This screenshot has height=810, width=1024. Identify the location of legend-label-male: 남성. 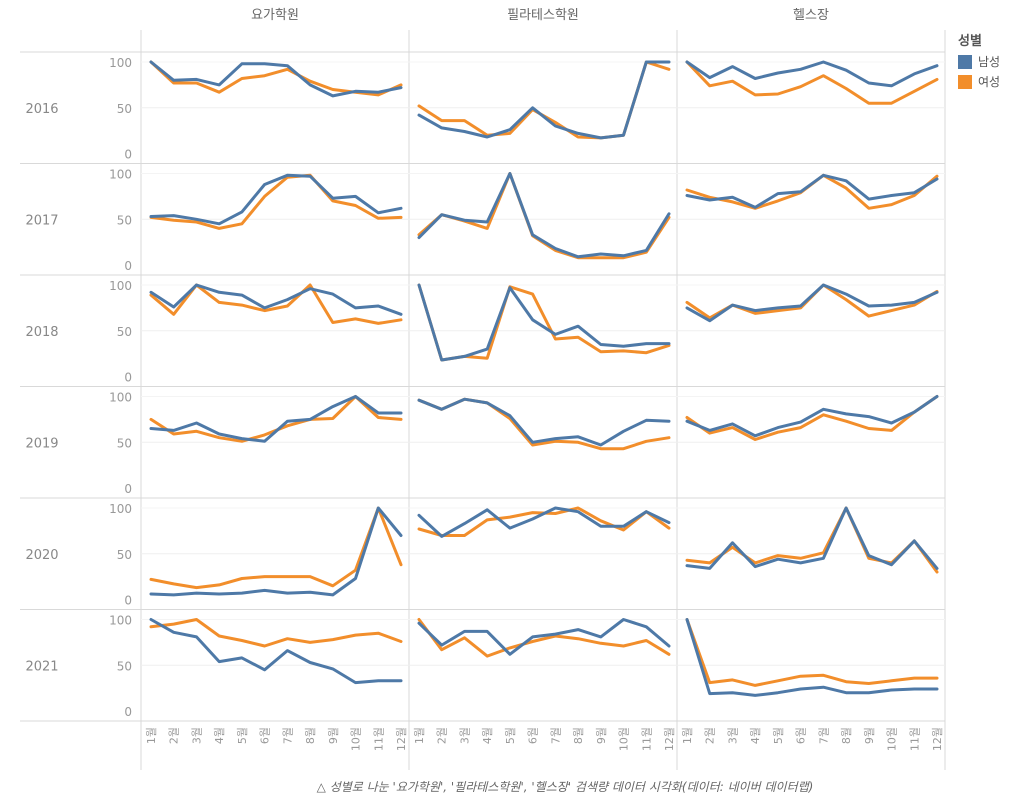
(989, 62).